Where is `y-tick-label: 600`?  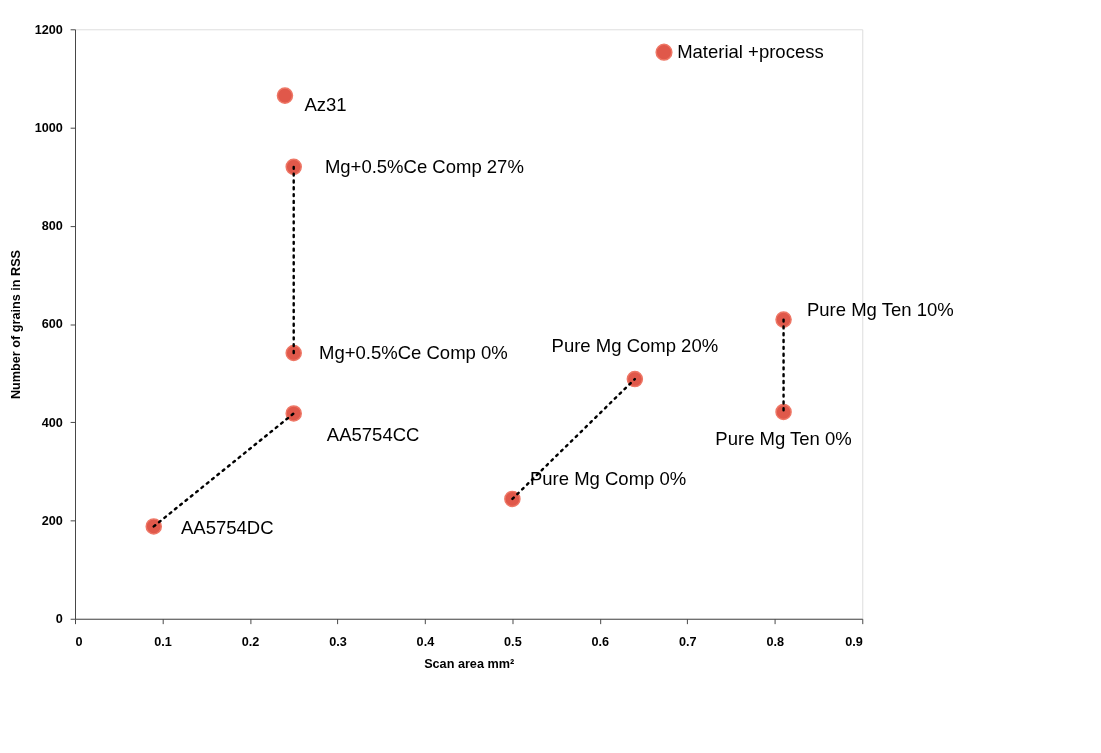
y-tick-label: 600 is located at coordinates (52, 324).